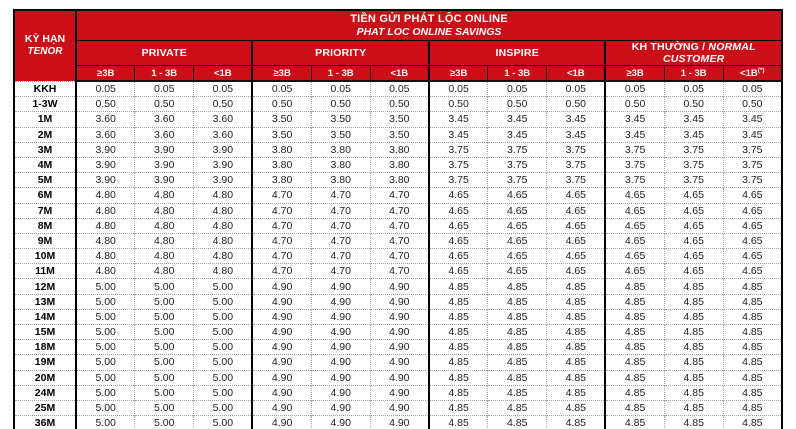  Describe the element at coordinates (45, 134) in the screenshot. I see `tenor-cell: 2M` at that location.